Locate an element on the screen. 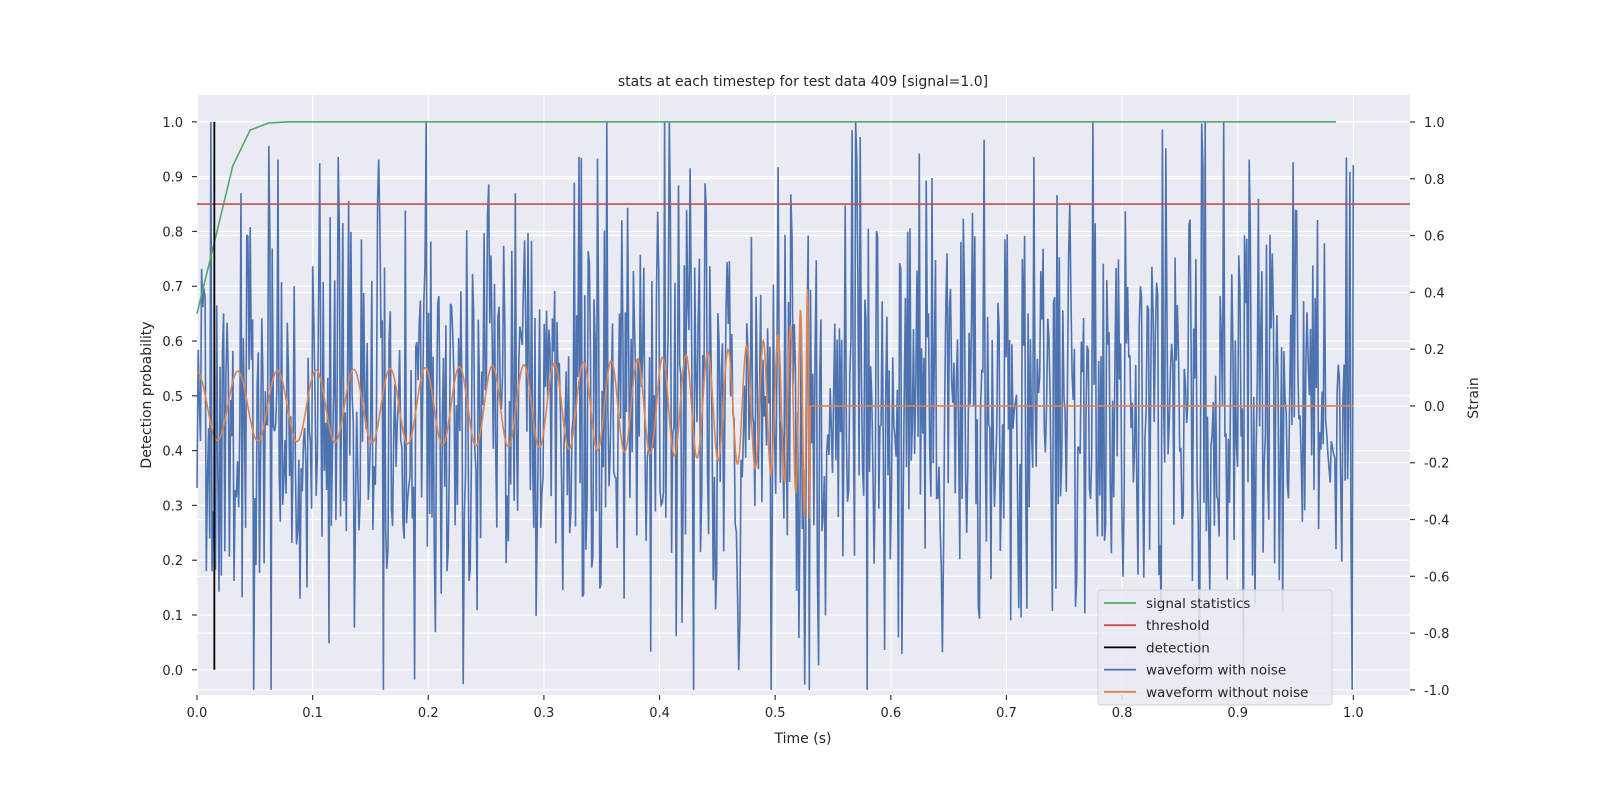 The height and width of the screenshot is (804, 1600). y-right-tick-label: 1.0 is located at coordinates (1434, 123).